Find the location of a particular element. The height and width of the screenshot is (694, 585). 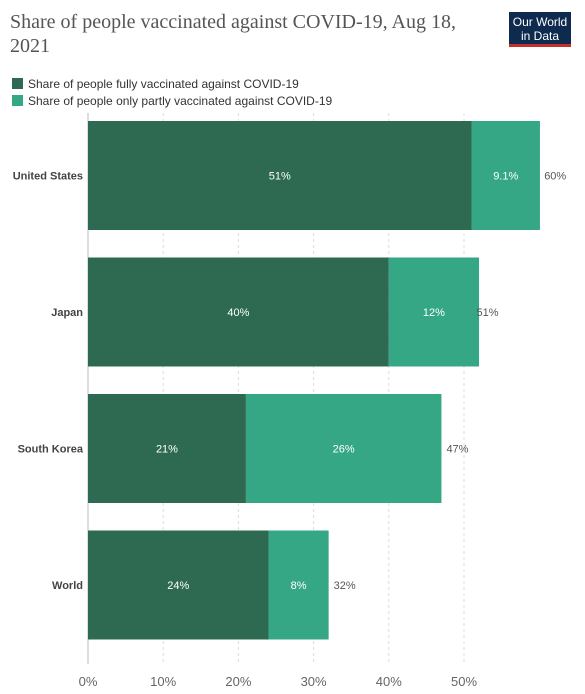

logo-line-1: Our World is located at coordinates (540, 22).